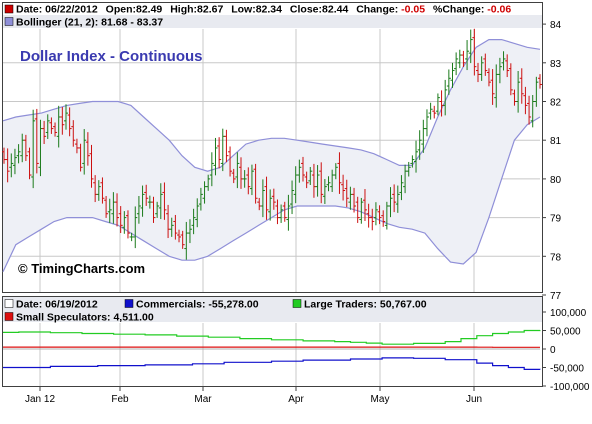 The height and width of the screenshot is (424, 592). I want to click on header-row2-bg, so click(272, 21).